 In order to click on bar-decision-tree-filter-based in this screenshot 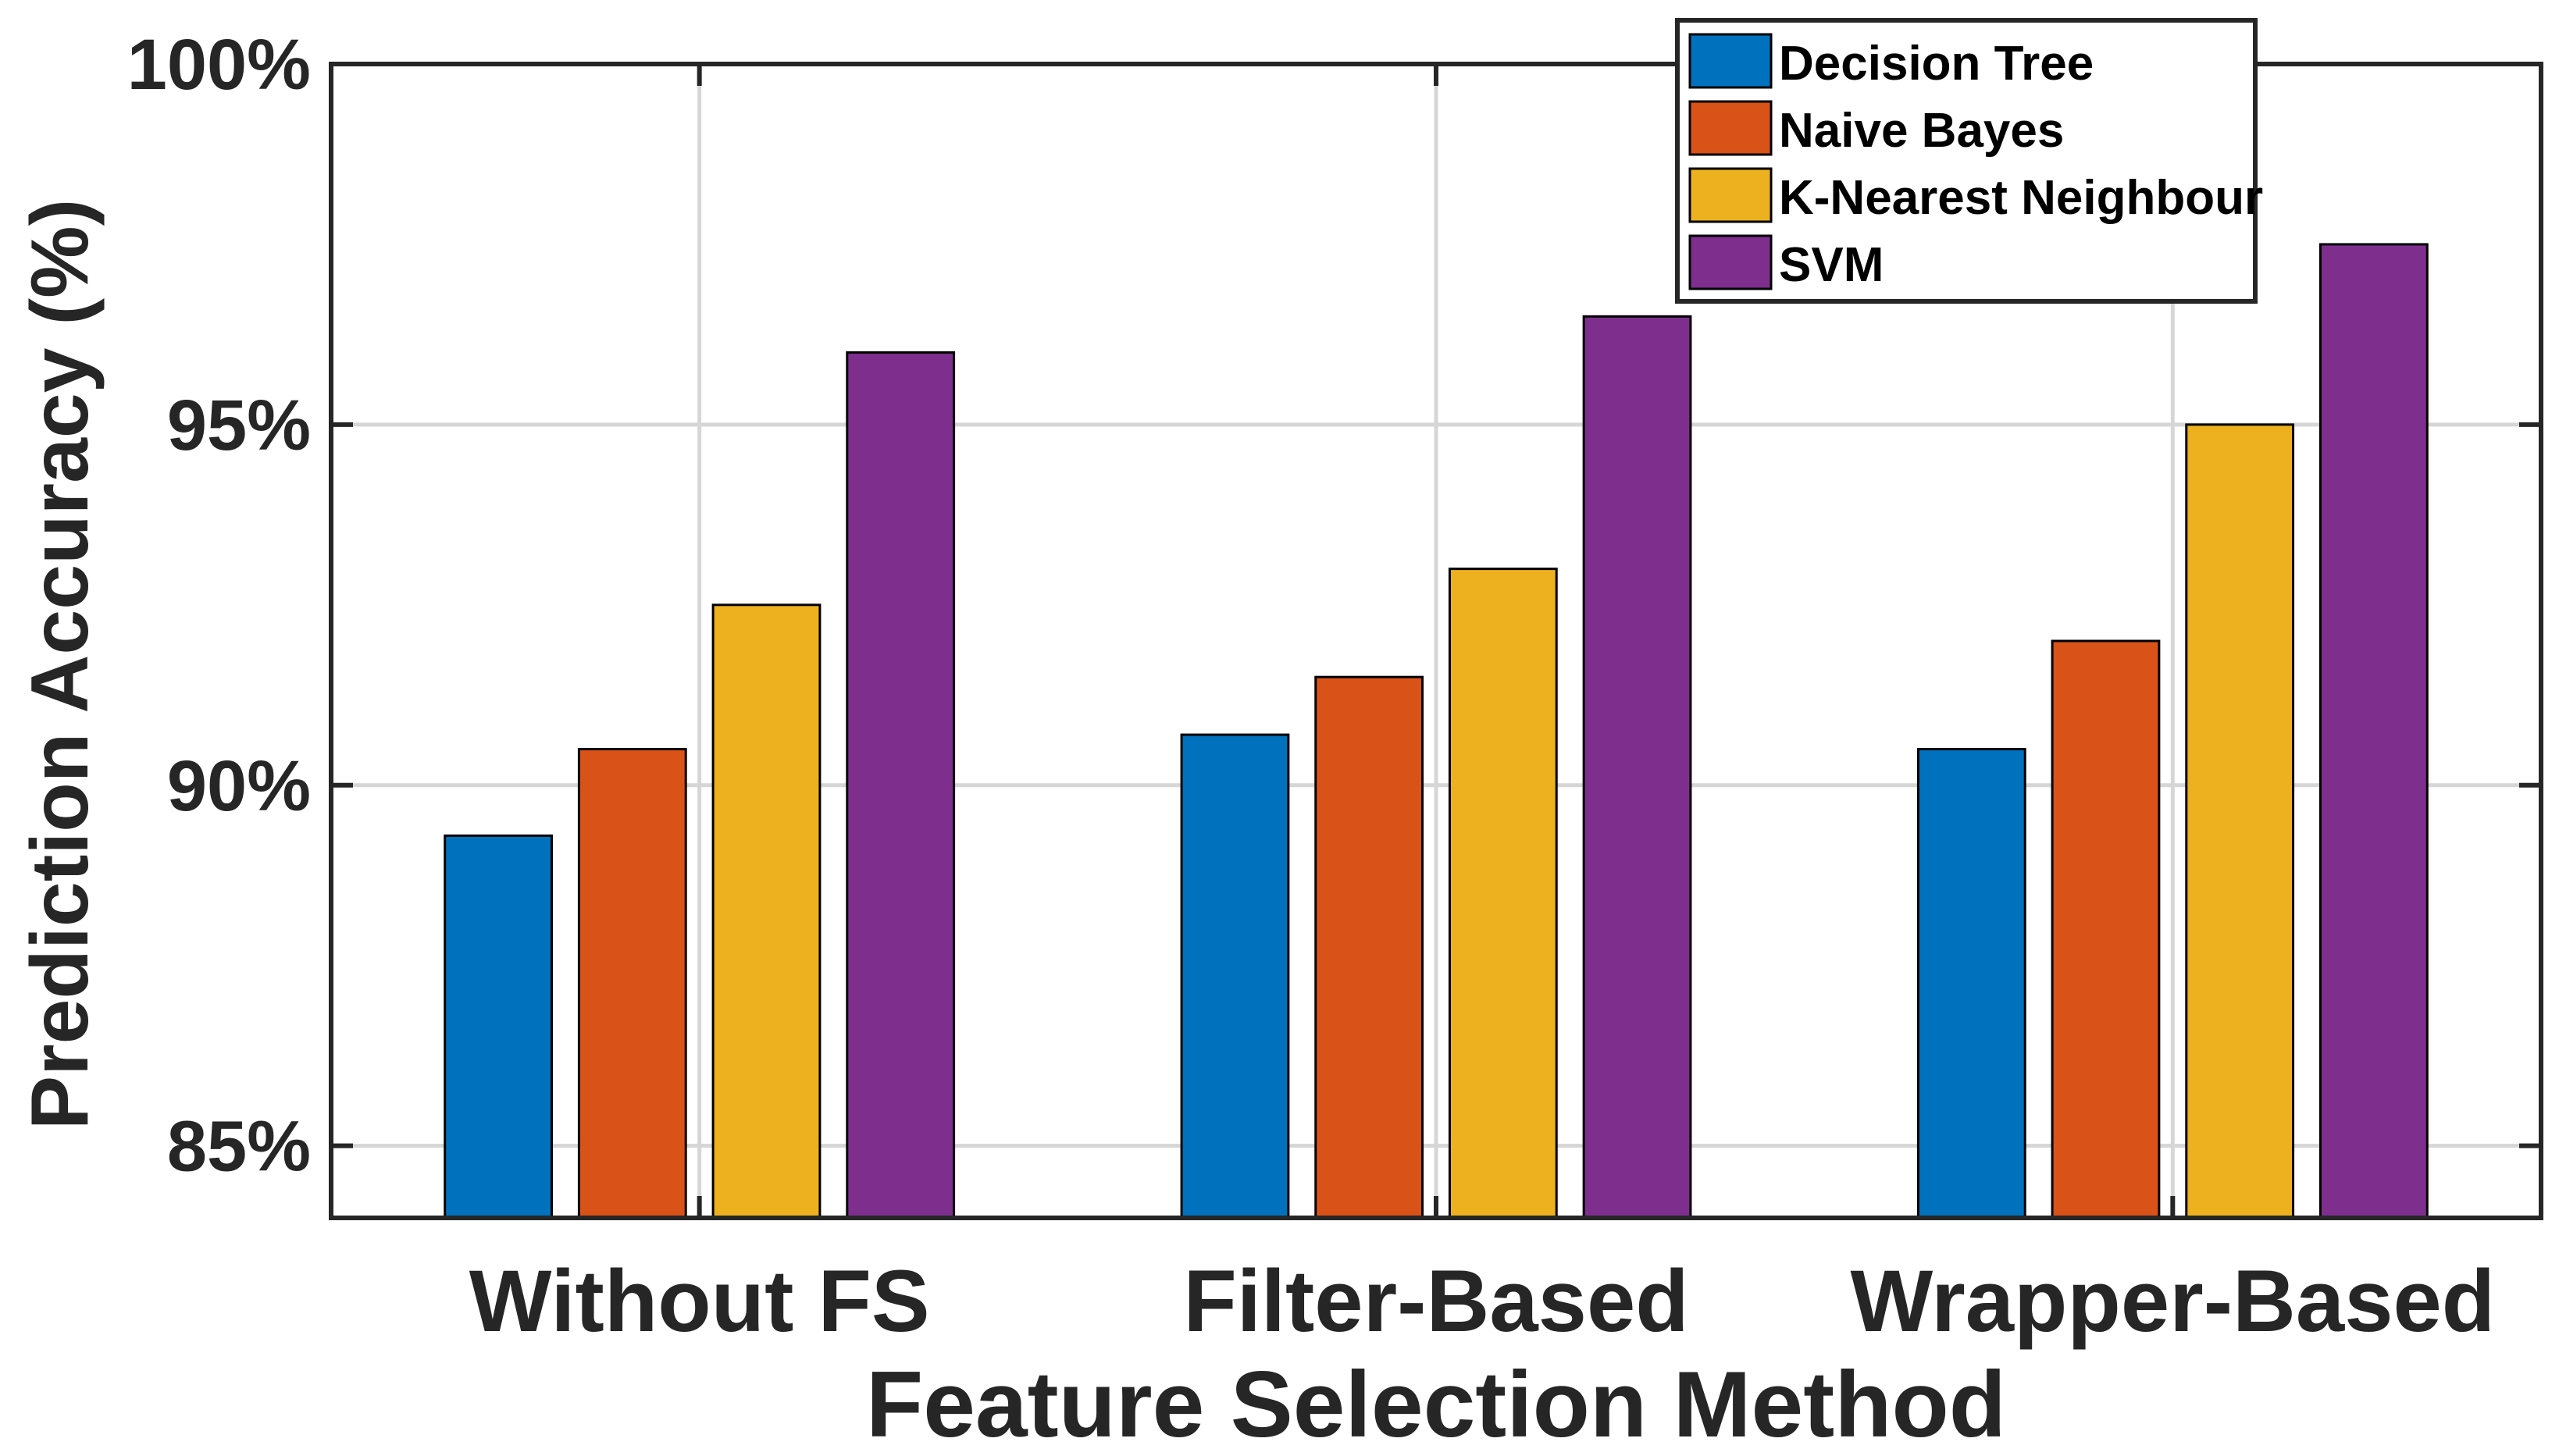, I will do `click(1235, 976)`.